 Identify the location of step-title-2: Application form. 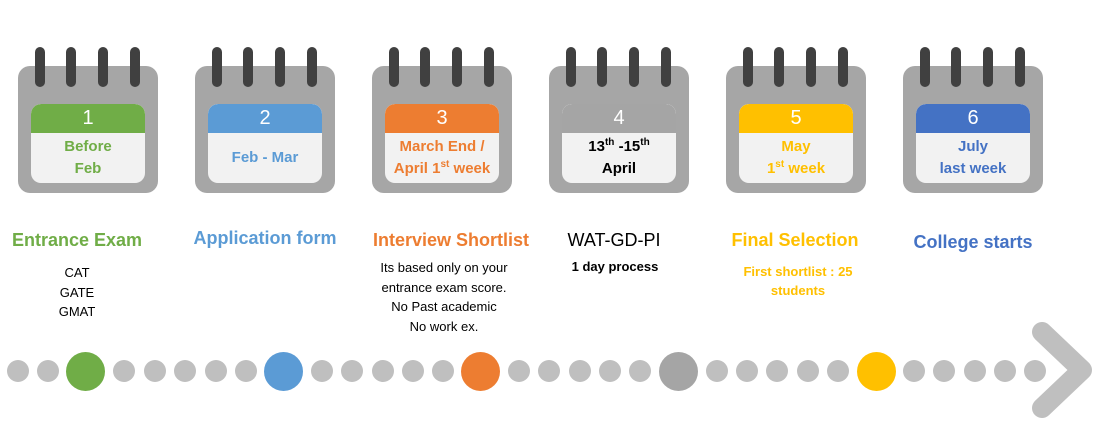
(265, 238).